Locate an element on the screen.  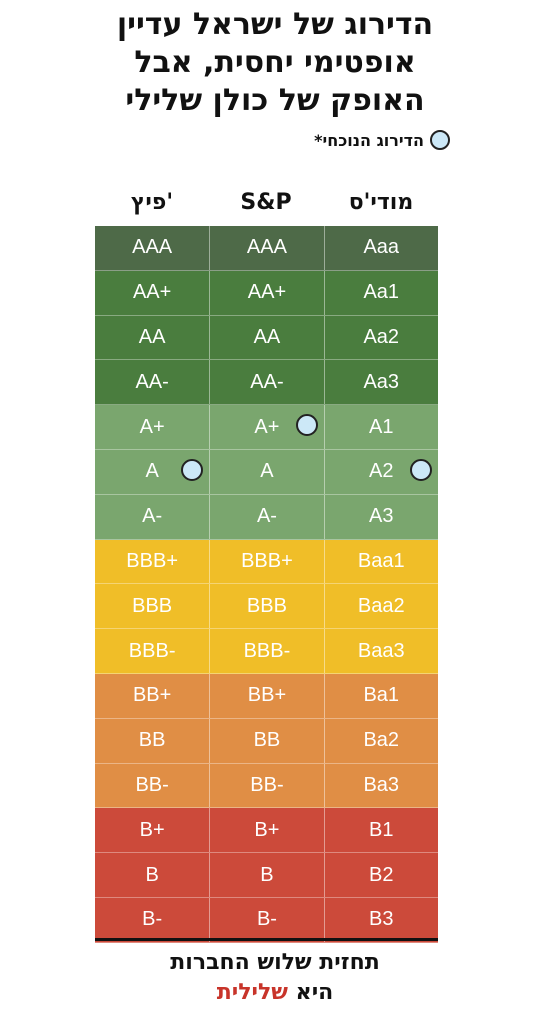
rating-label: A3 is located at coordinates (381, 516).